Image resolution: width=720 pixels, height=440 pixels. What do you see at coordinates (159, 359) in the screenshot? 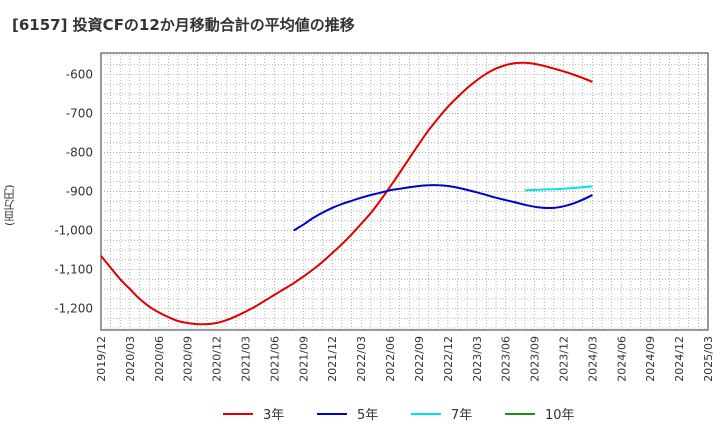
I see `x-tick-label: 2020/06` at bounding box center [159, 359].